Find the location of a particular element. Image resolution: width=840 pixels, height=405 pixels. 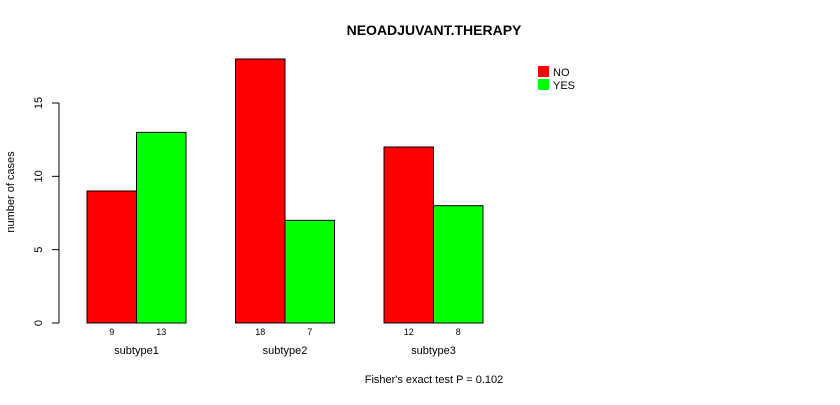

fisher-test-footnote: Fisher's exact test P = 0.102 is located at coordinates (434, 380).